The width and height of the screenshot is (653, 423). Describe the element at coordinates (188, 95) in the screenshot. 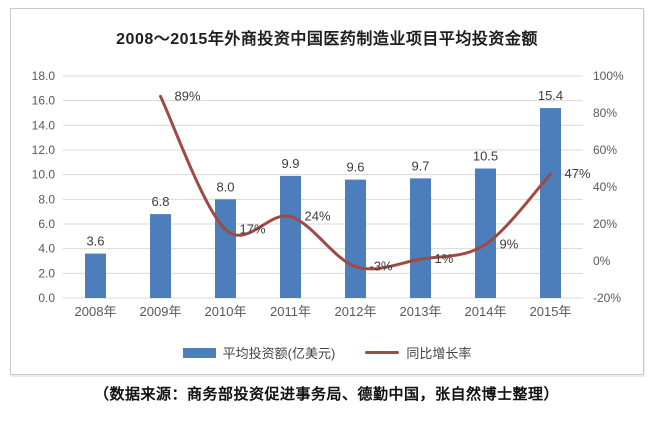

I see `line-label: 89%` at that location.